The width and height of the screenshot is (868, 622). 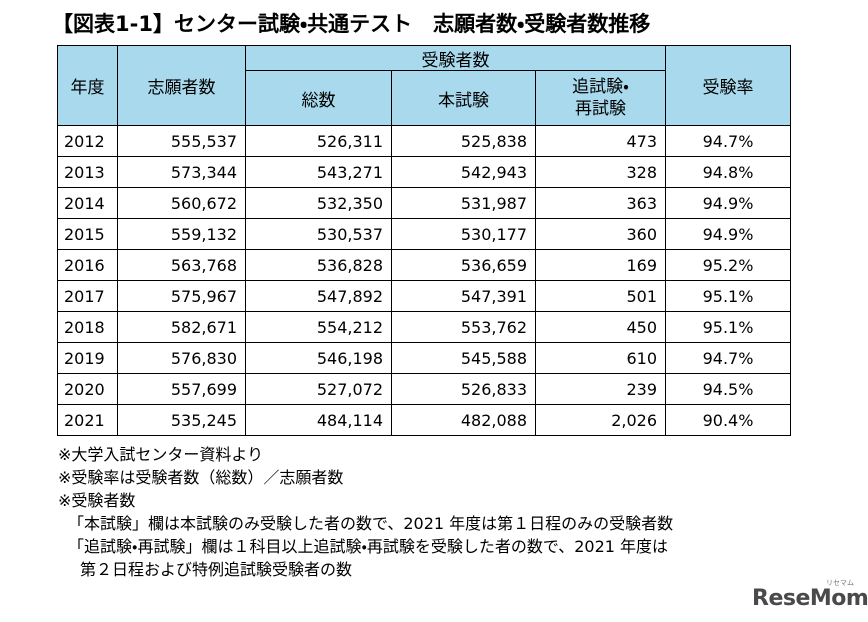 What do you see at coordinates (600, 234) in the screenshot?
I see `table-cell: 360` at bounding box center [600, 234].